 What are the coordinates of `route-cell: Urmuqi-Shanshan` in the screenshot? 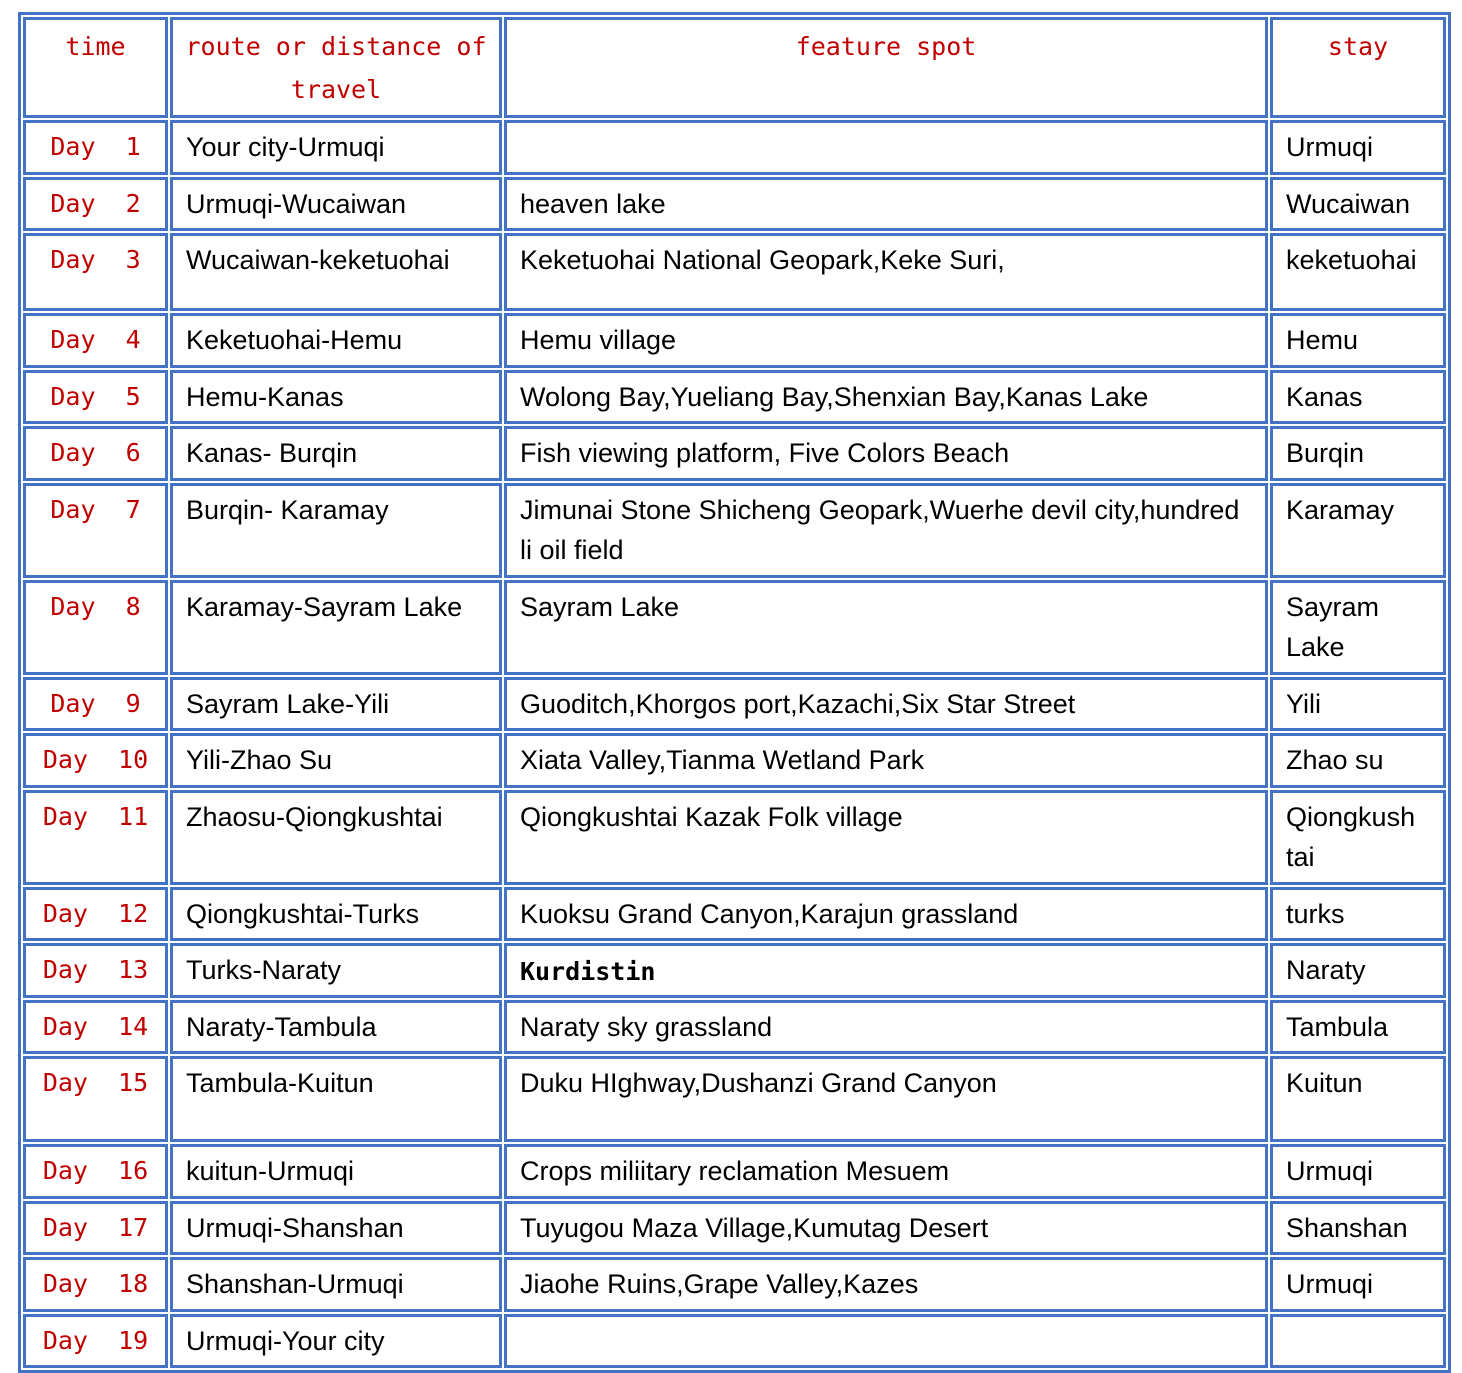 It's located at (336, 1227).